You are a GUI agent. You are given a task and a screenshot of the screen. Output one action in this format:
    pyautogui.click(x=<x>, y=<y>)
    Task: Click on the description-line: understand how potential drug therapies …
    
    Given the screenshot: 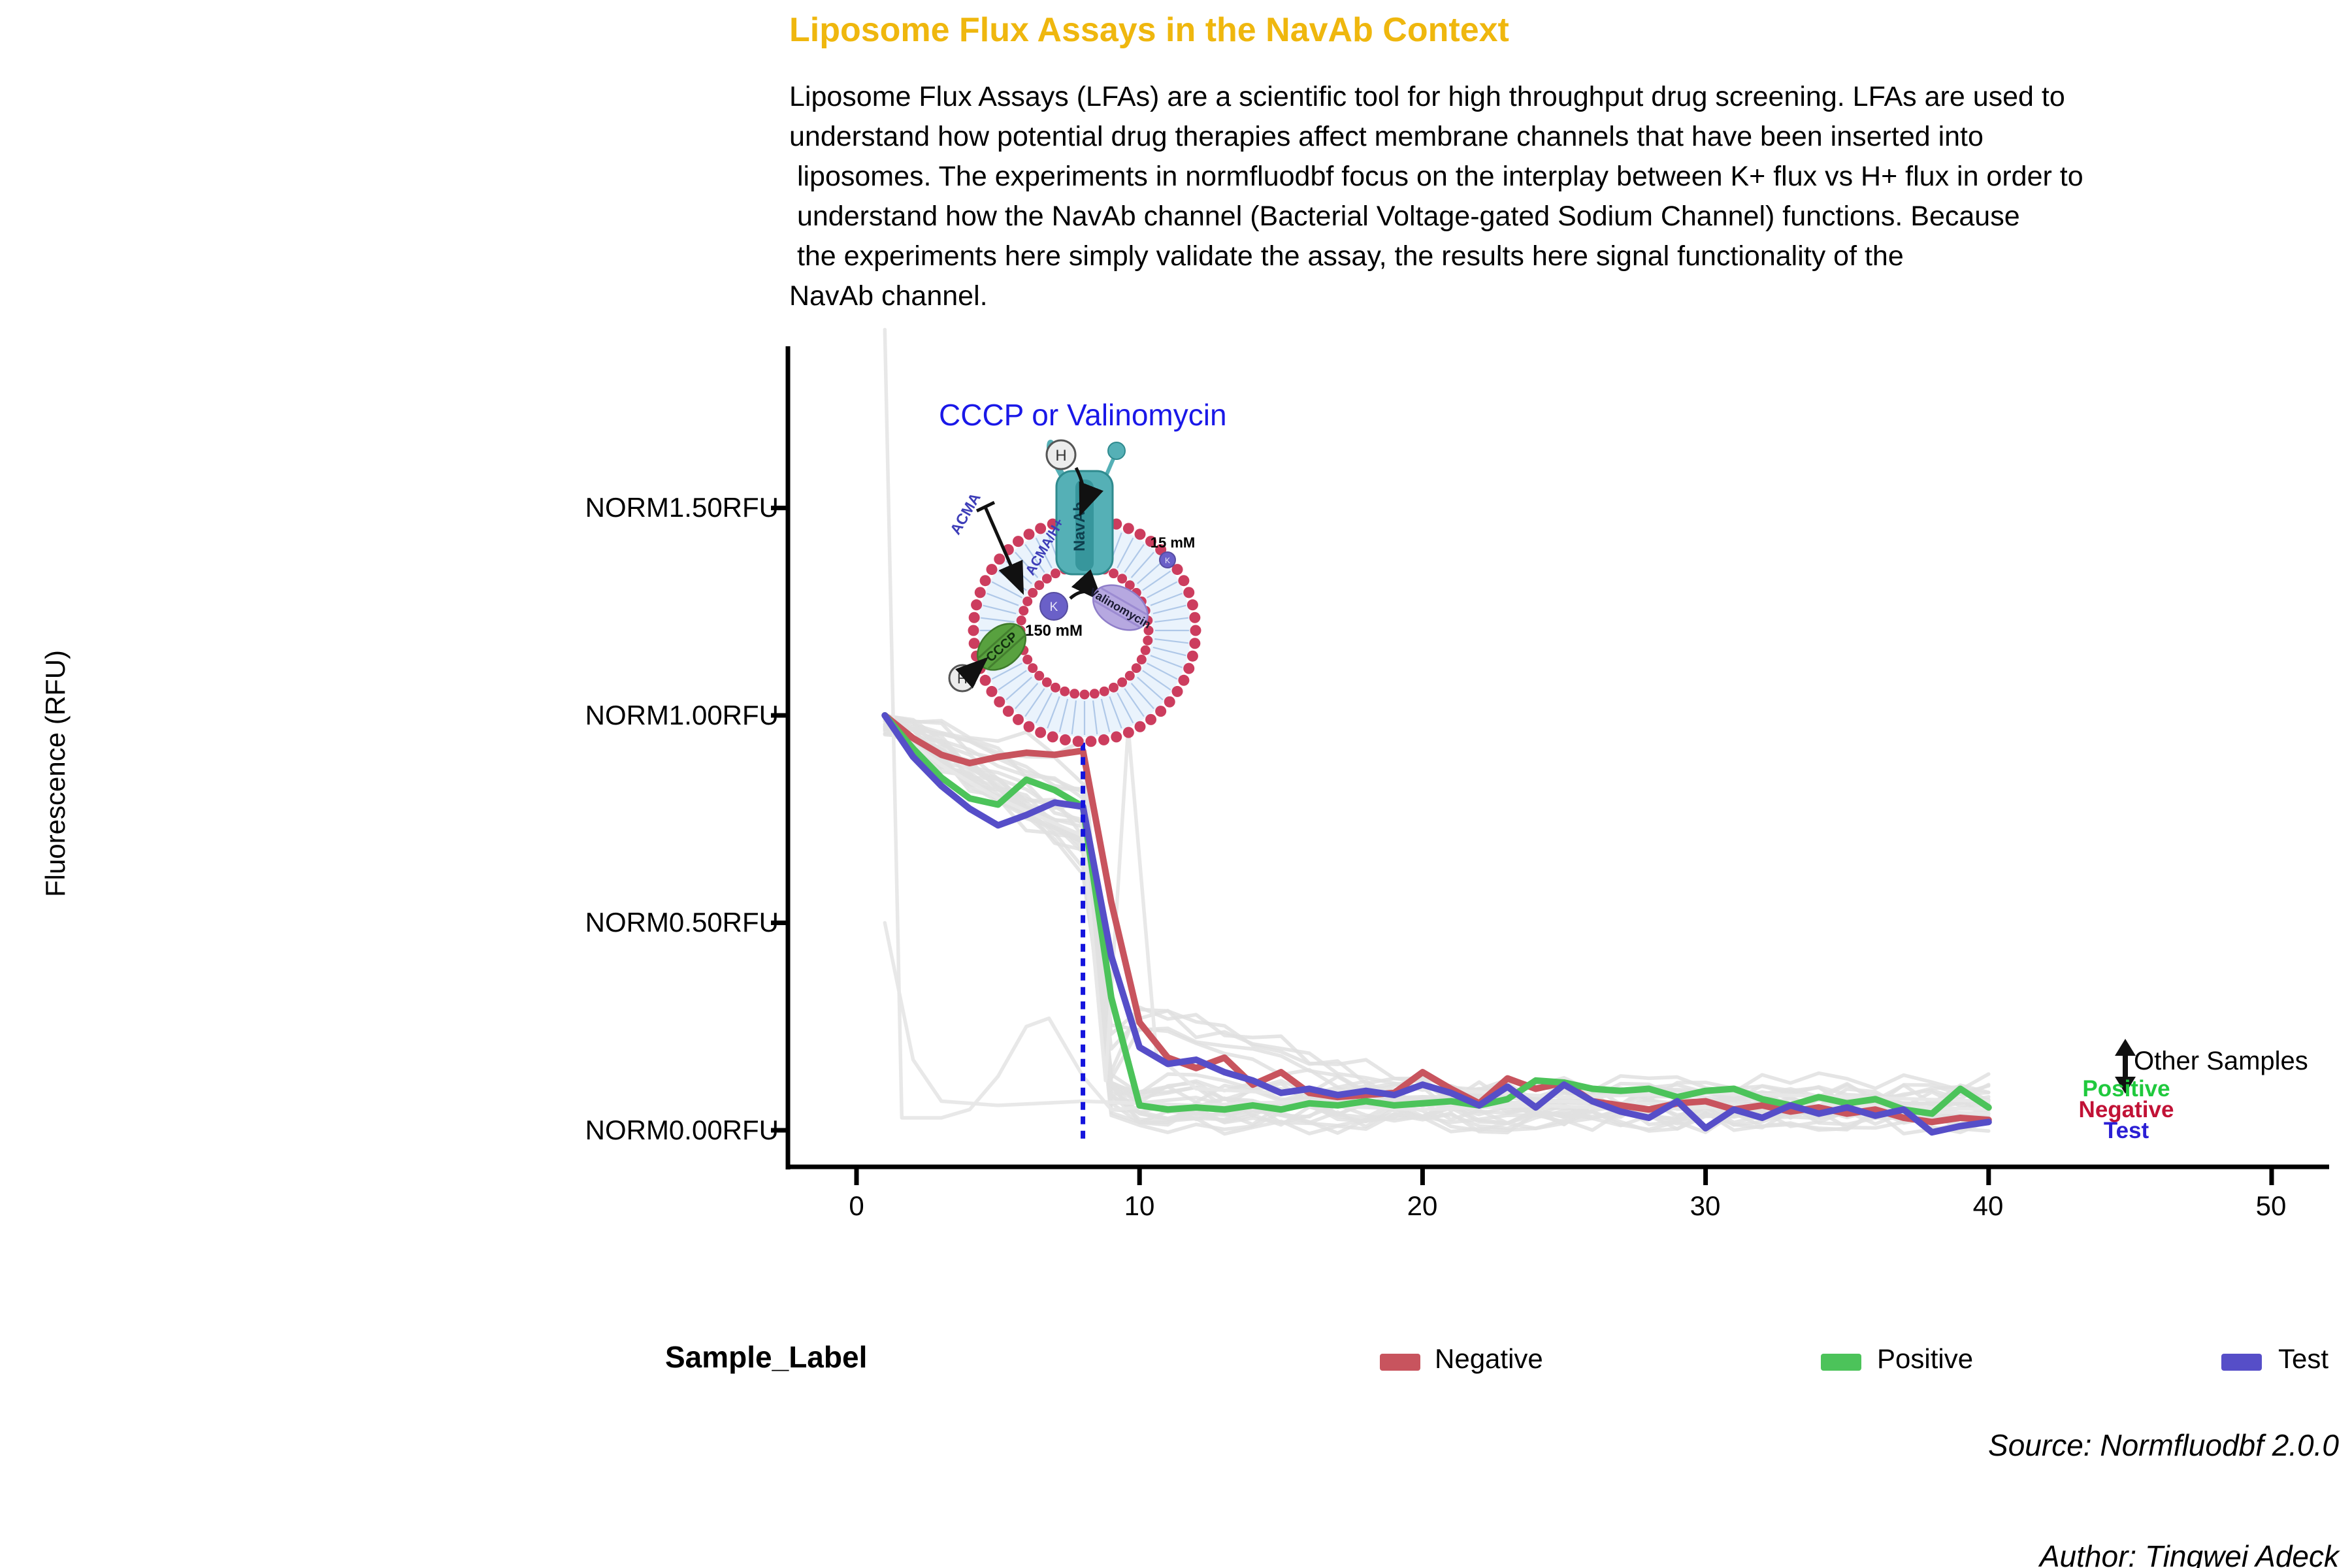 What is the action you would take?
    pyautogui.click(x=1386, y=136)
    